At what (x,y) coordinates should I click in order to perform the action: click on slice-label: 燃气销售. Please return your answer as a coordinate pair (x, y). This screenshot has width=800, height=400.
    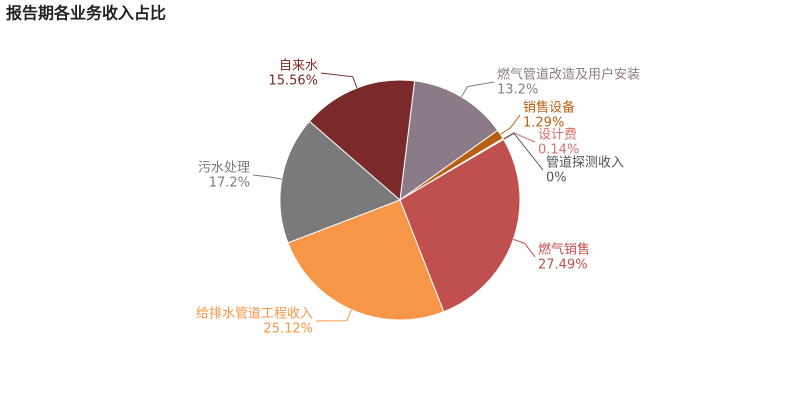
    Looking at the image, I should click on (564, 250).